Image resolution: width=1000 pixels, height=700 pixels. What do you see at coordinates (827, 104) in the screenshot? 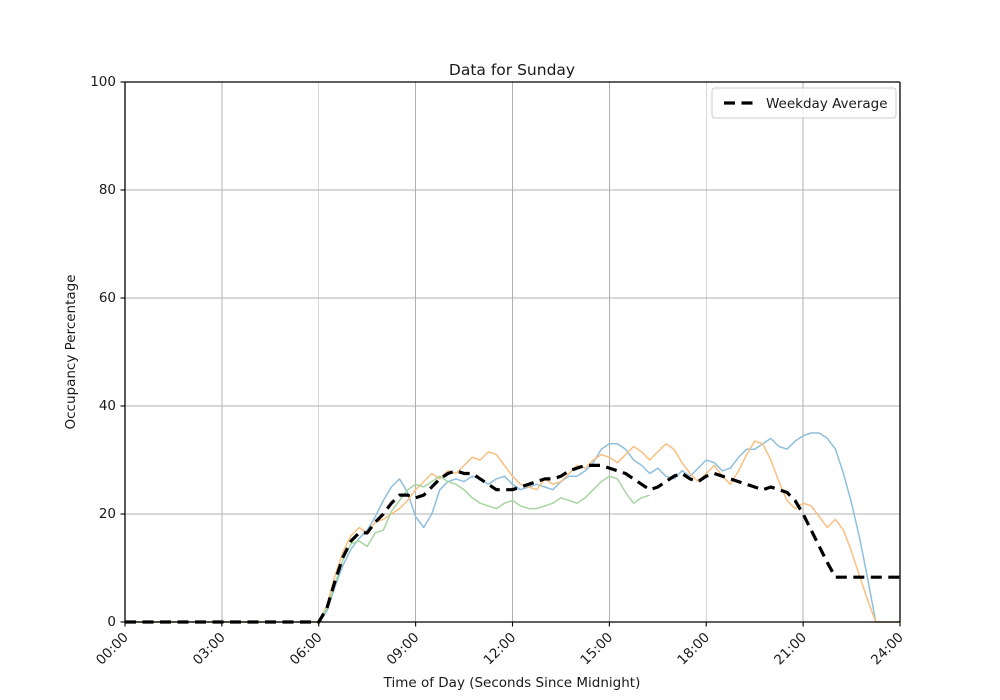
I see `legend-label-weekday-average: Weekday Average` at bounding box center [827, 104].